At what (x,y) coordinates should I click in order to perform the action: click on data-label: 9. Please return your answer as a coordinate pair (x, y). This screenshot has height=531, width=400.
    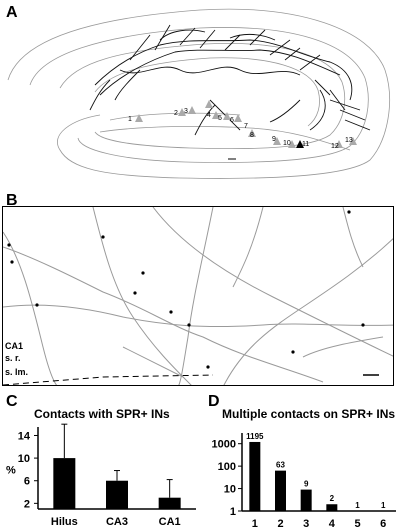
    Looking at the image, I should click on (306, 484).